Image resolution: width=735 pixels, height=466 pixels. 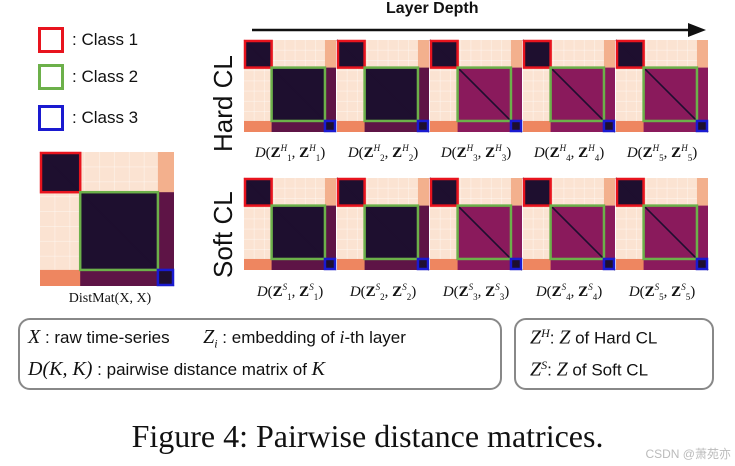 I want to click on input-matrix-caption: DistMat(X, X), so click(x=110, y=299).